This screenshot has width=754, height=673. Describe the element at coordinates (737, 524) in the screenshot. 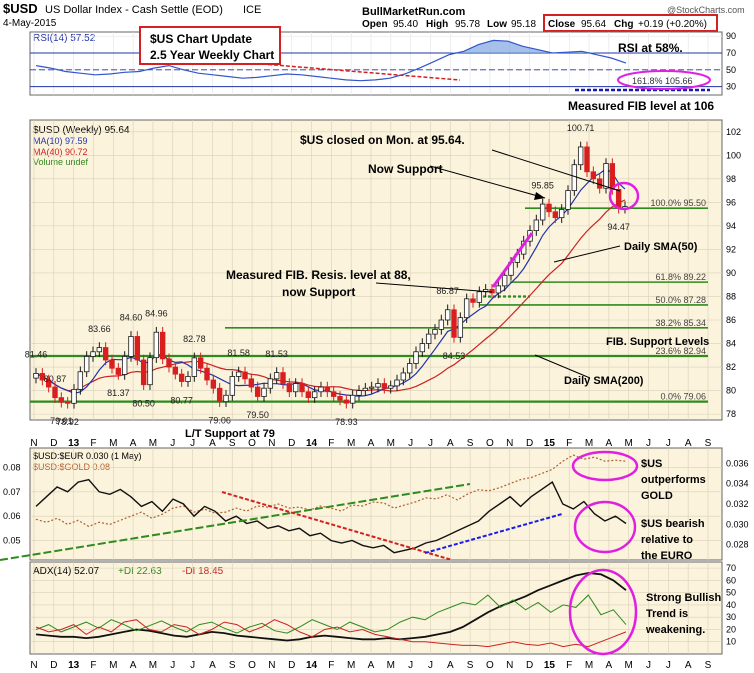

I see `ratio-right-tick: 0.030` at that location.